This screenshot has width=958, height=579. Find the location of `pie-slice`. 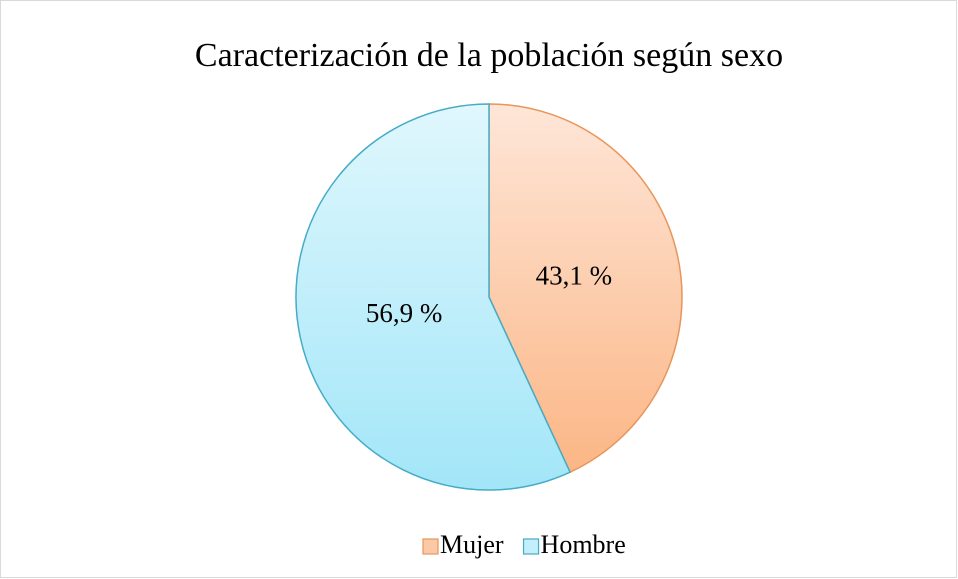

pie-slice is located at coordinates (585, 288).